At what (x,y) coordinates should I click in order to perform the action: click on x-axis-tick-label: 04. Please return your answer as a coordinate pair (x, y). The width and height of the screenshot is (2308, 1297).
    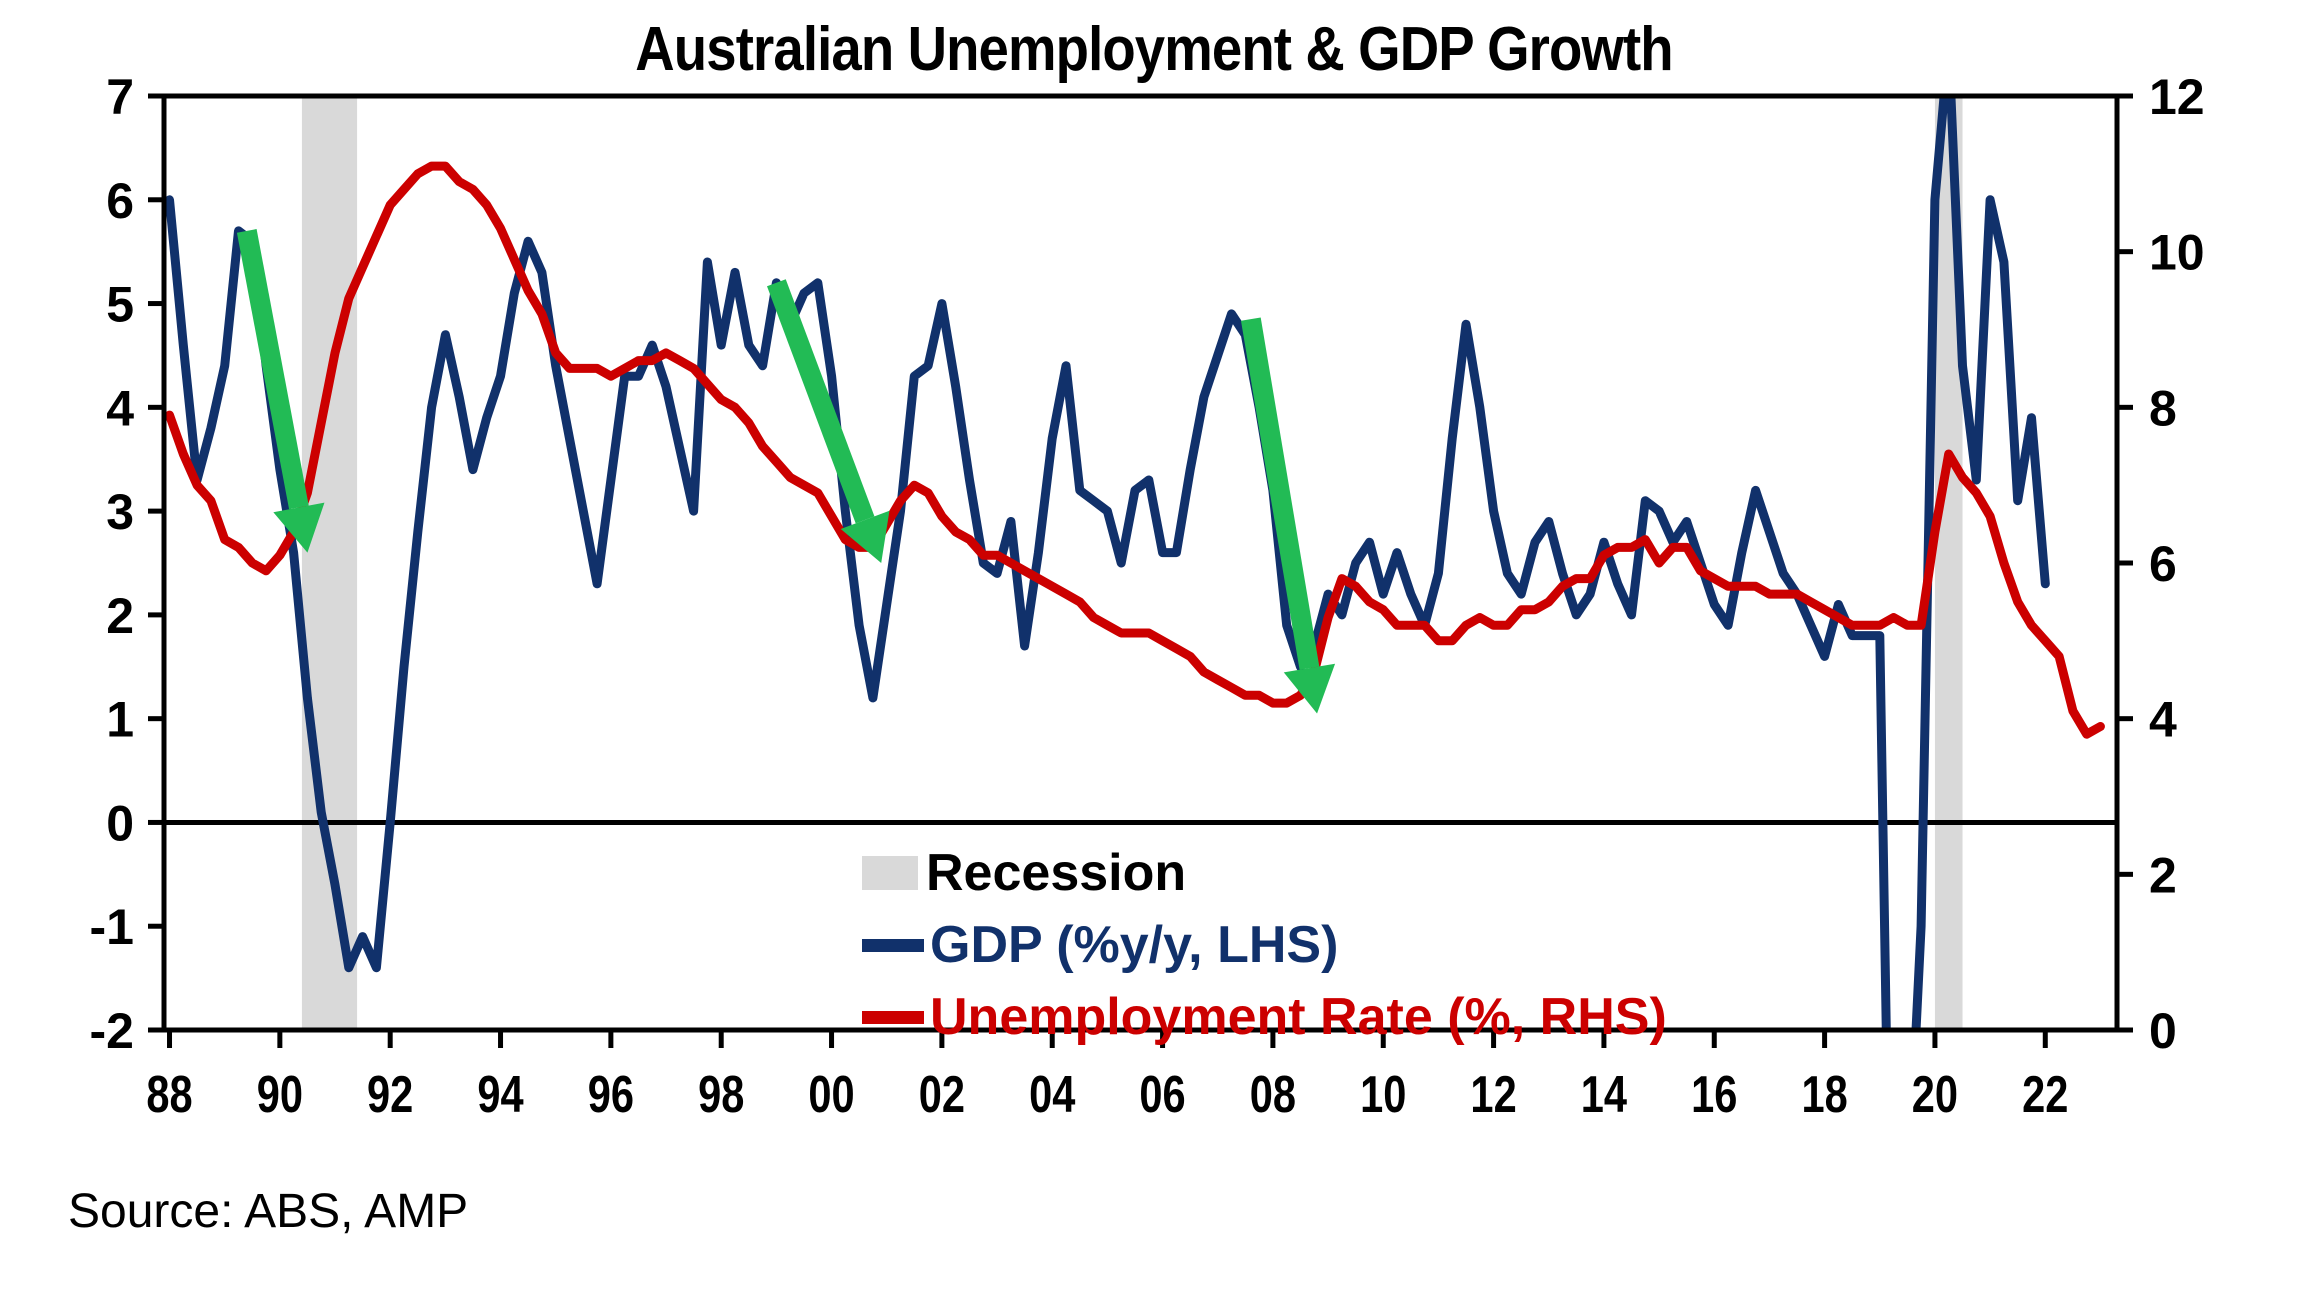
    Looking at the image, I should click on (1052, 1094).